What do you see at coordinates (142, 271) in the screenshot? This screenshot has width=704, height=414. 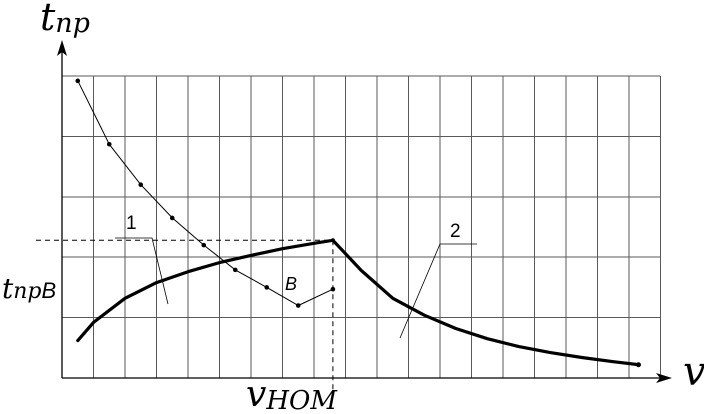 I see `series-1-leader` at bounding box center [142, 271].